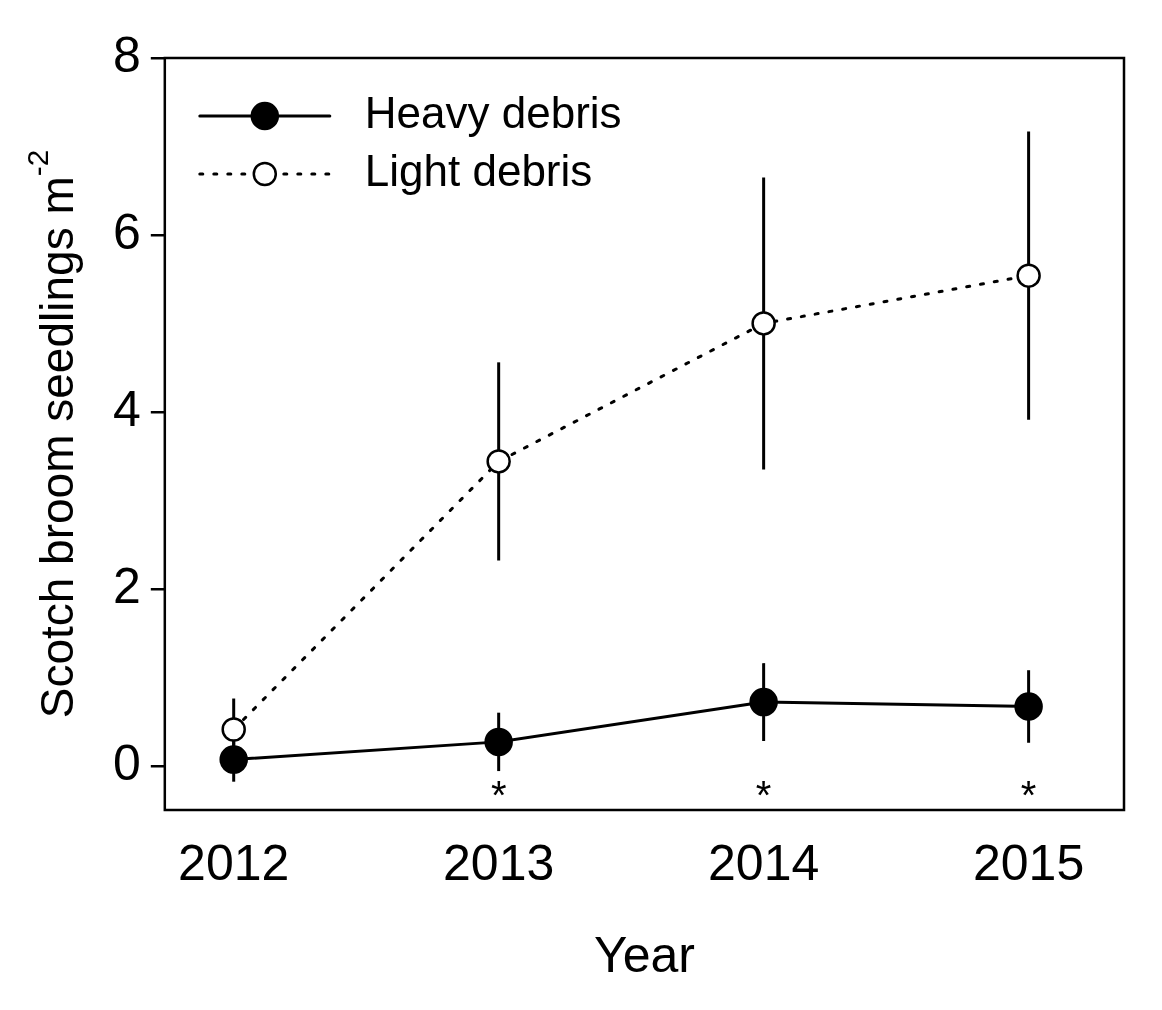  What do you see at coordinates (499, 862) in the screenshot?
I see `x-tick-label: 2013` at bounding box center [499, 862].